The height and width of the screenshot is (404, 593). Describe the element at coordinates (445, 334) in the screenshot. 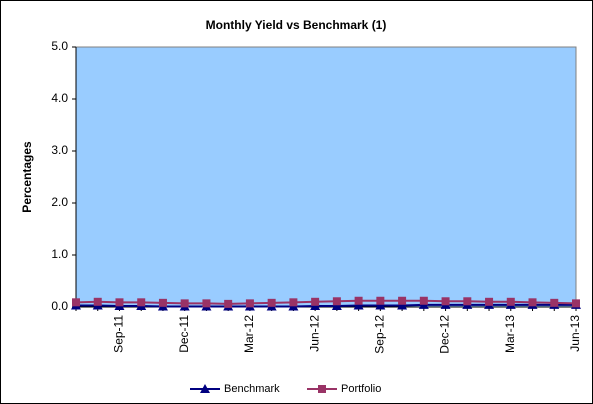

I see `x-tick-label: Dec-12` at that location.